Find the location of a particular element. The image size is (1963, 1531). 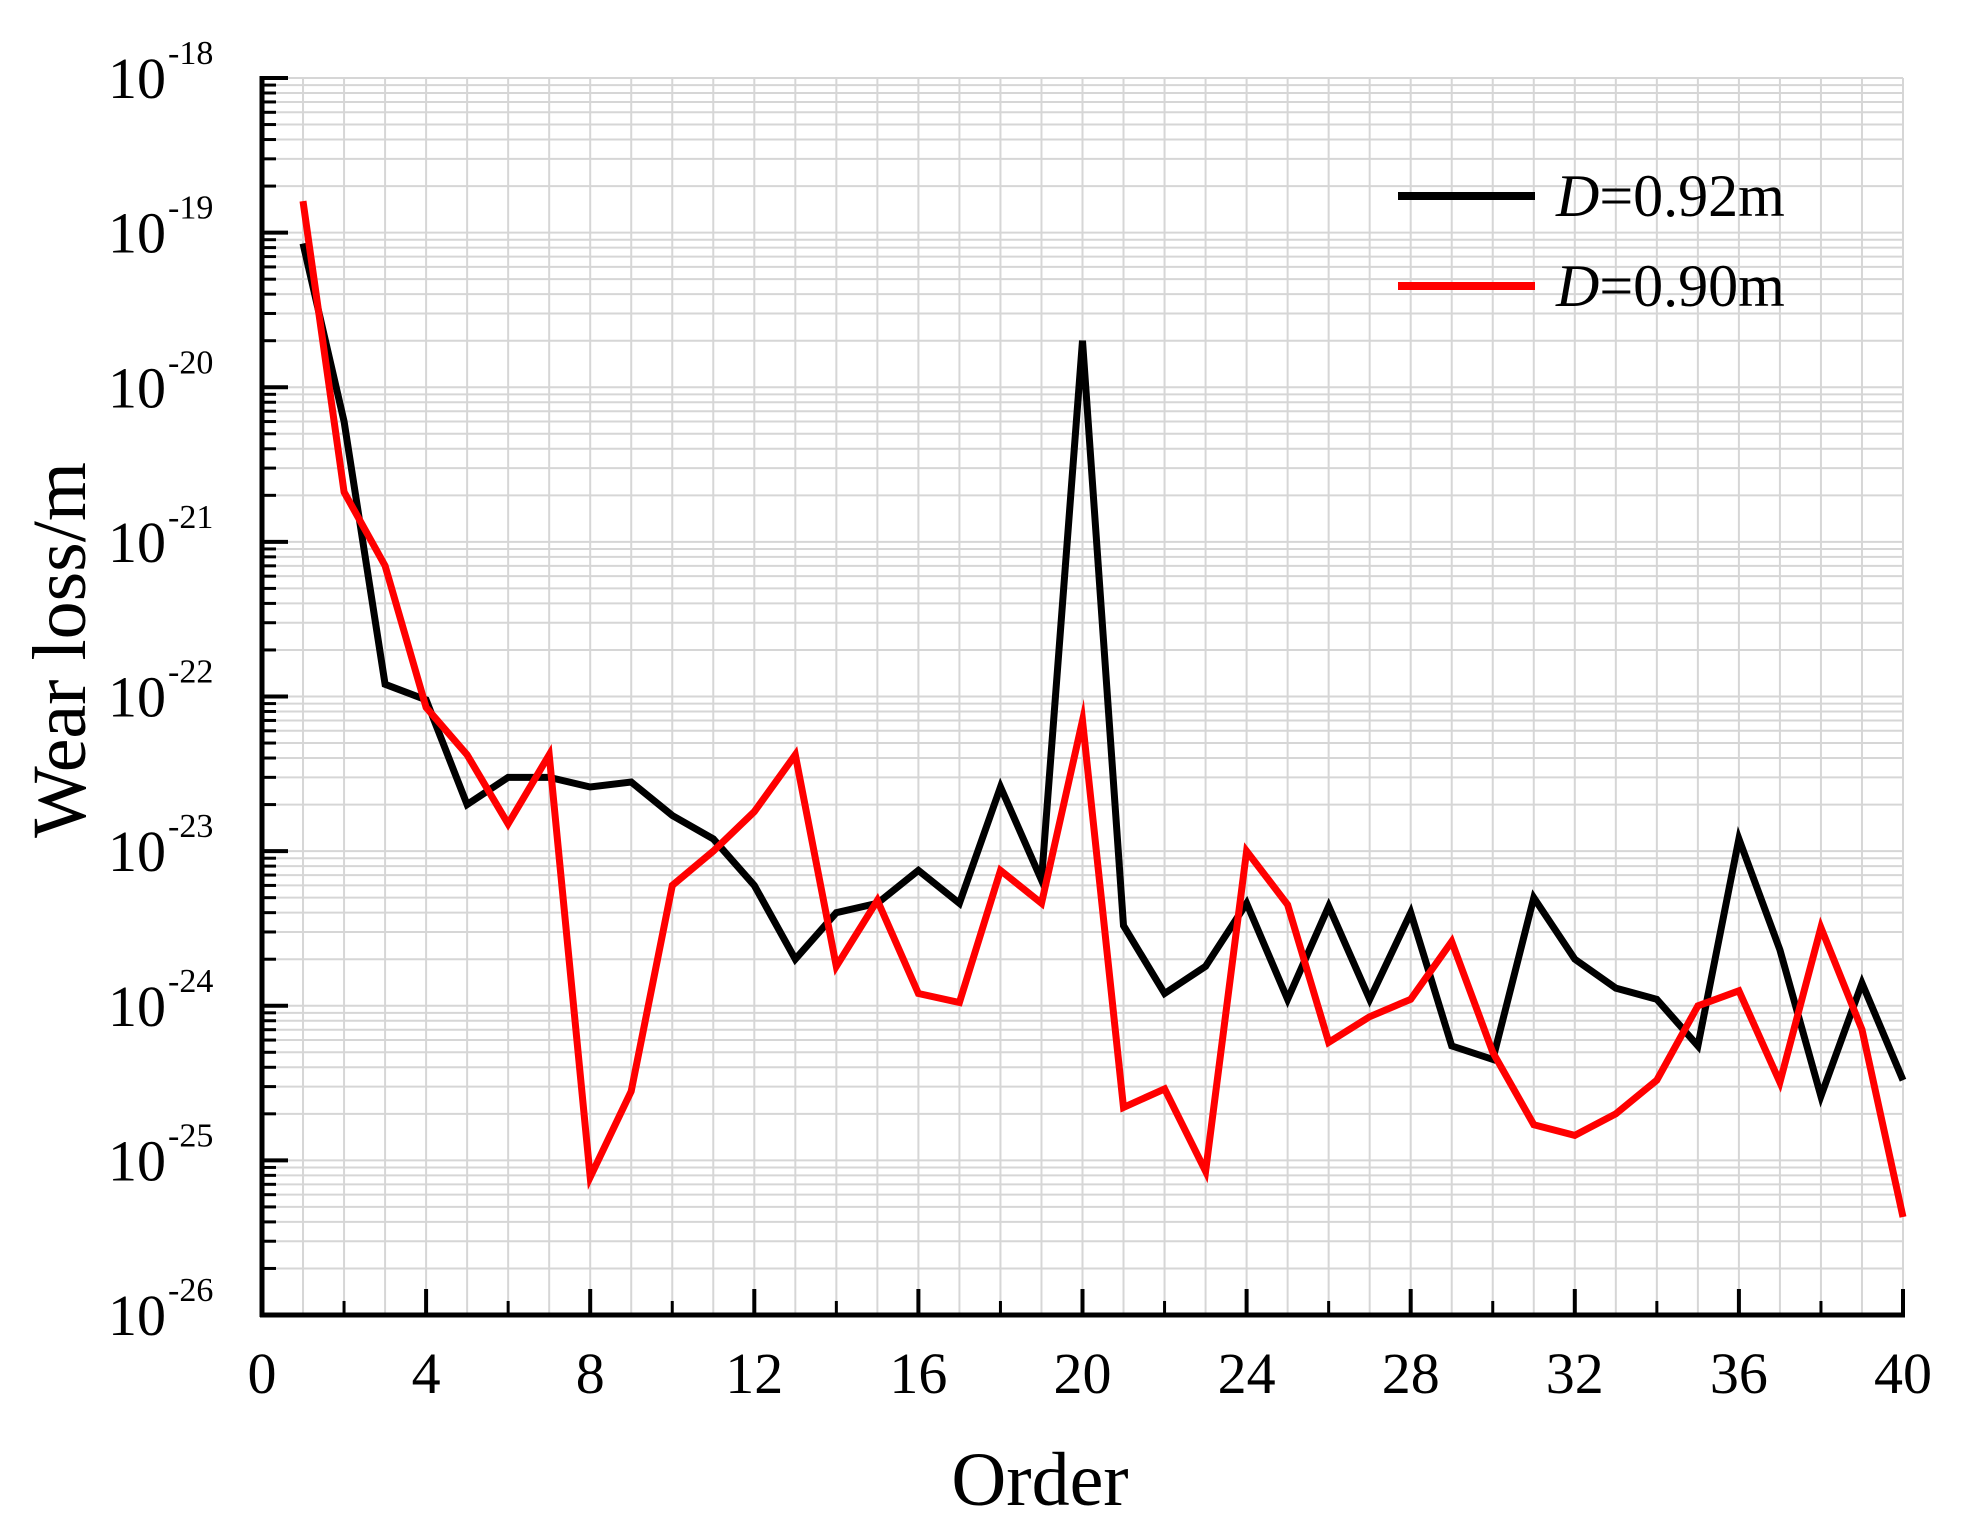

legend-item-1: D=0.92m is located at coordinates (1591, 196).